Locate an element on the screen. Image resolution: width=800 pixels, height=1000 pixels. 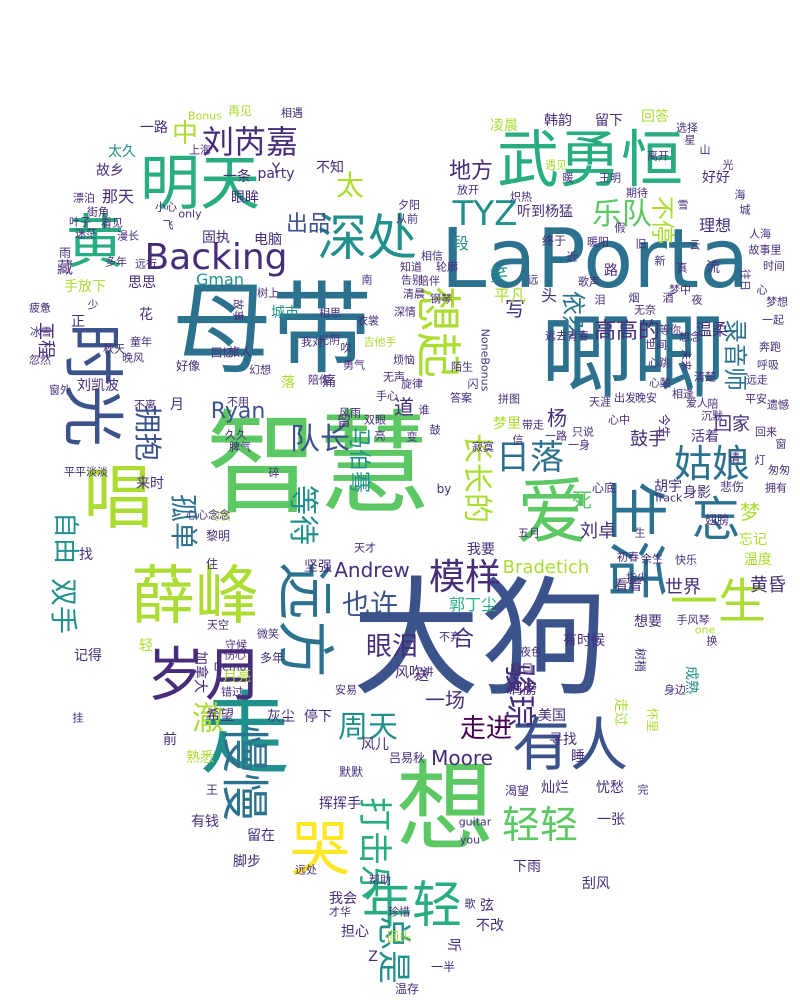
word-cloud-word: 不停 is located at coordinates (662, 220).